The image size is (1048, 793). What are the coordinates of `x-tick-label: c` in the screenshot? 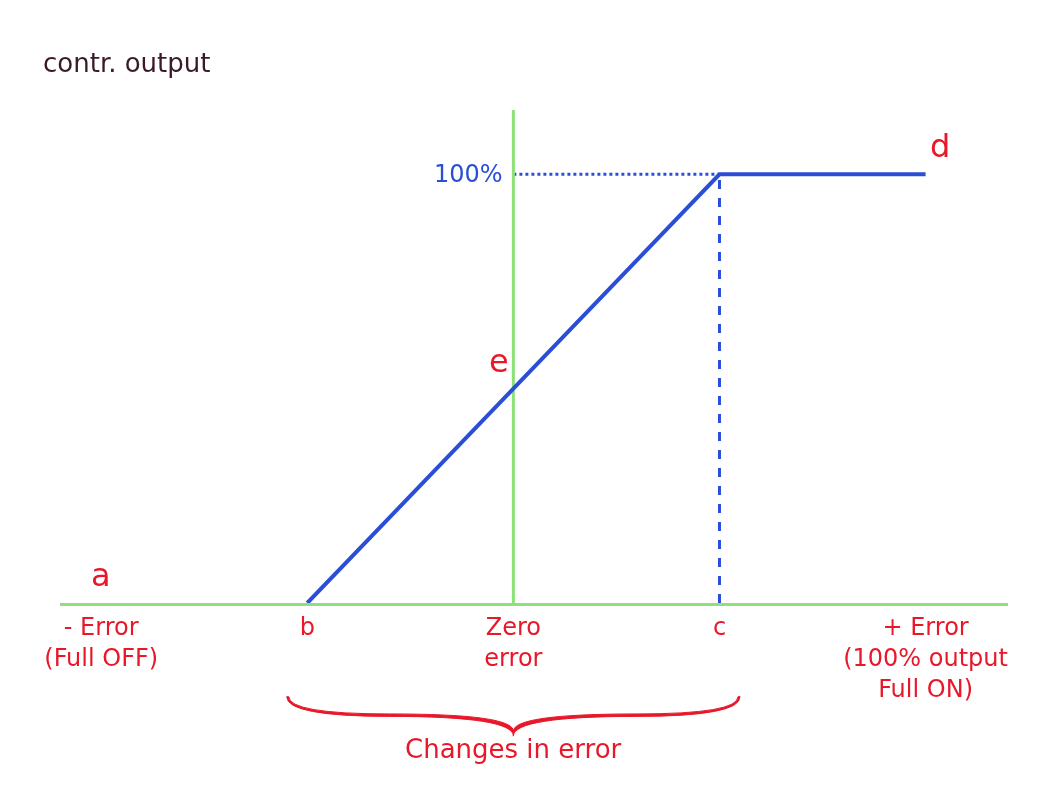 It's located at (719, 626).